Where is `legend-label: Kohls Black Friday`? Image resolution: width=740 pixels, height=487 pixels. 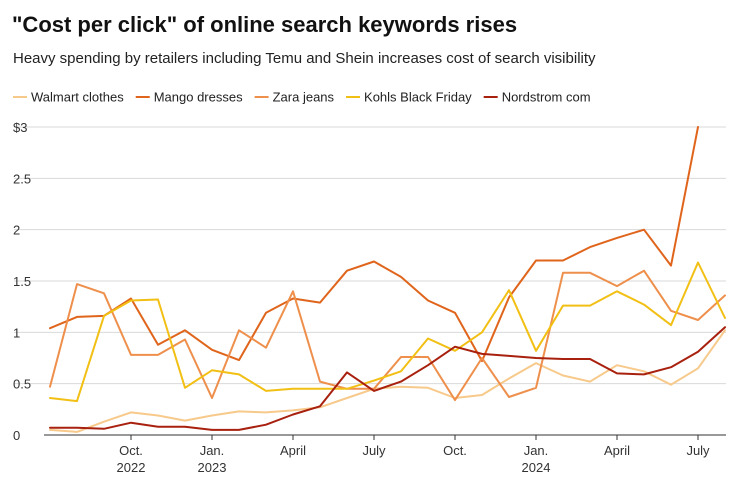 legend-label: Kohls Black Friday is located at coordinates (418, 97).